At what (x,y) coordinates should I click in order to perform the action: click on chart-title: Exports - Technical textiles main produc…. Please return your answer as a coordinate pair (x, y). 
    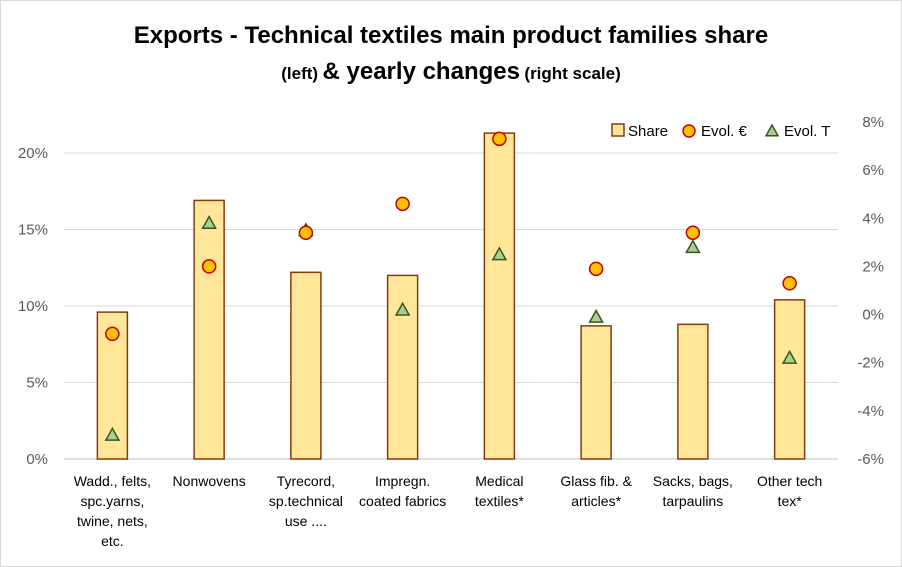
    Looking at the image, I should click on (451, 35).